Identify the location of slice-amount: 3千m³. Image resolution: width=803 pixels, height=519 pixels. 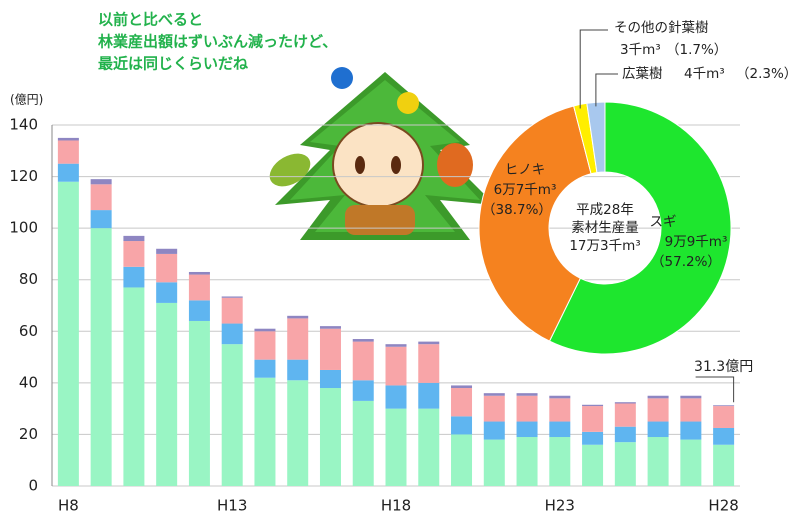
(640, 50).